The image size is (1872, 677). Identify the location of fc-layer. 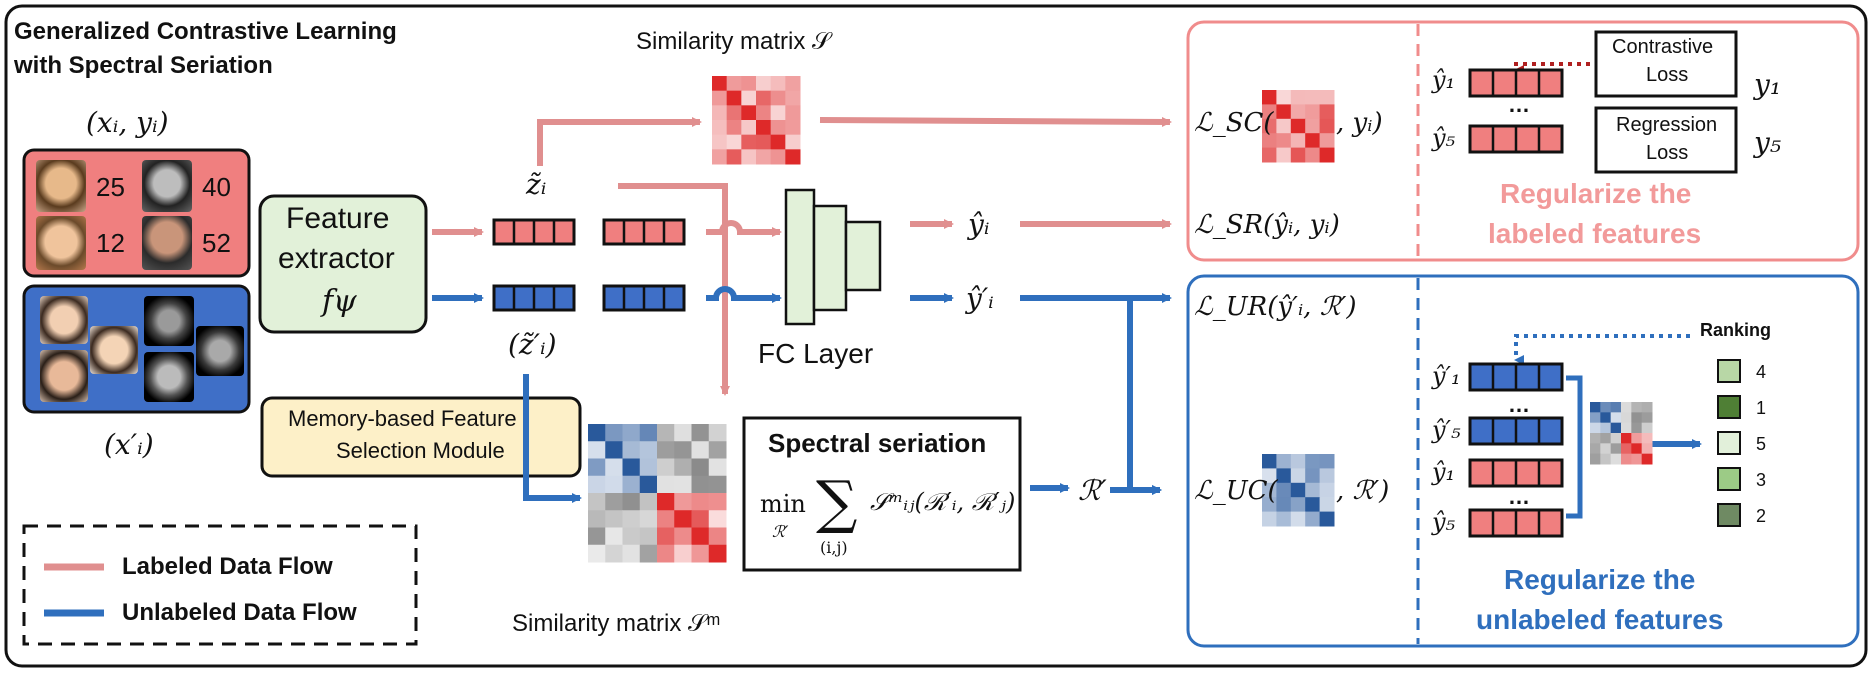
(833, 257).